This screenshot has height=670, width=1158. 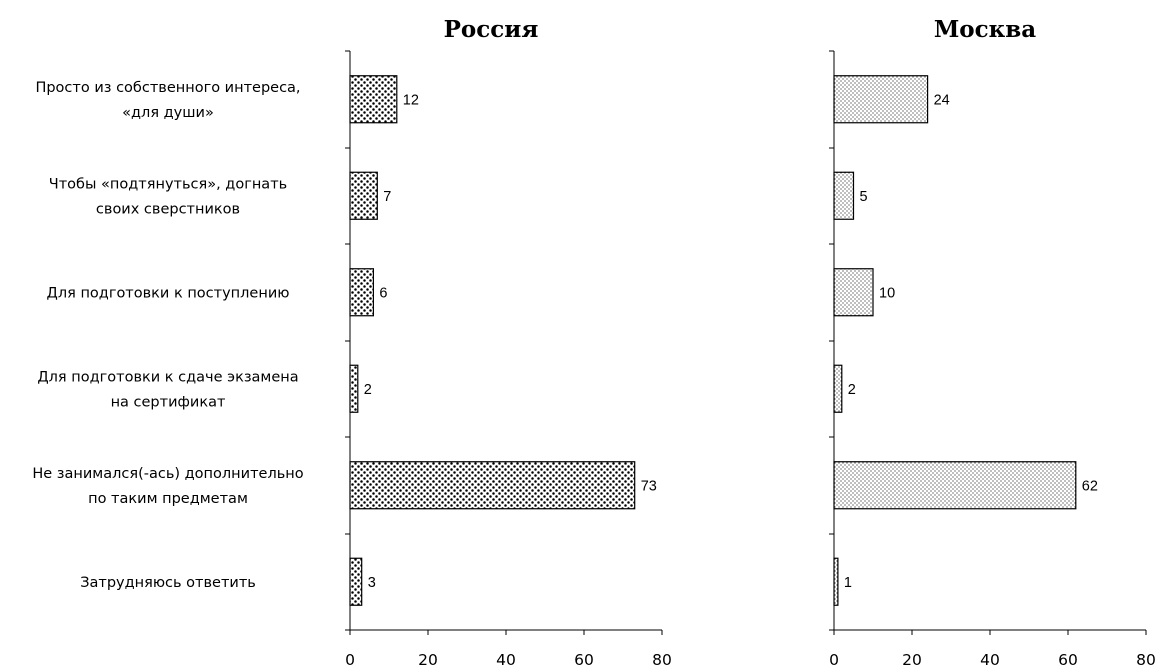 I want to click on category-label-line: Затрудняюсь ответить, so click(x=168, y=583).